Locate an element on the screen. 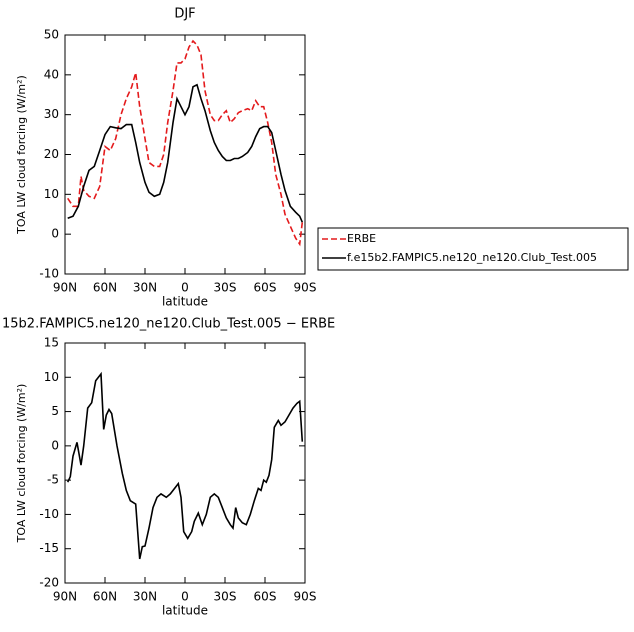 This screenshot has width=634, height=632. y-tick-label: 15 is located at coordinates (51, 343).